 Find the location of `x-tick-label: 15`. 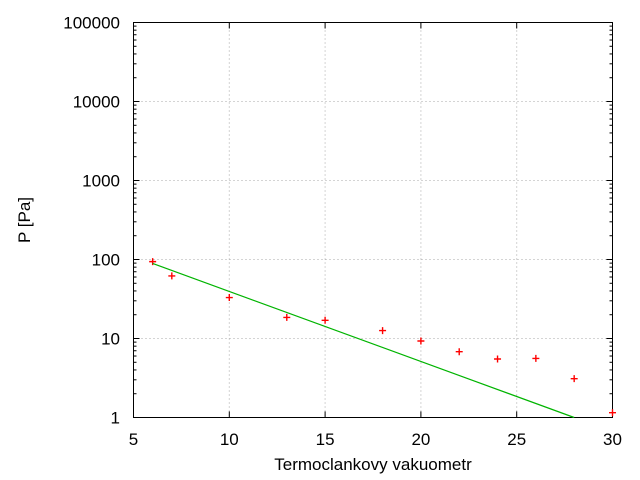

x-tick-label: 15 is located at coordinates (325, 439).